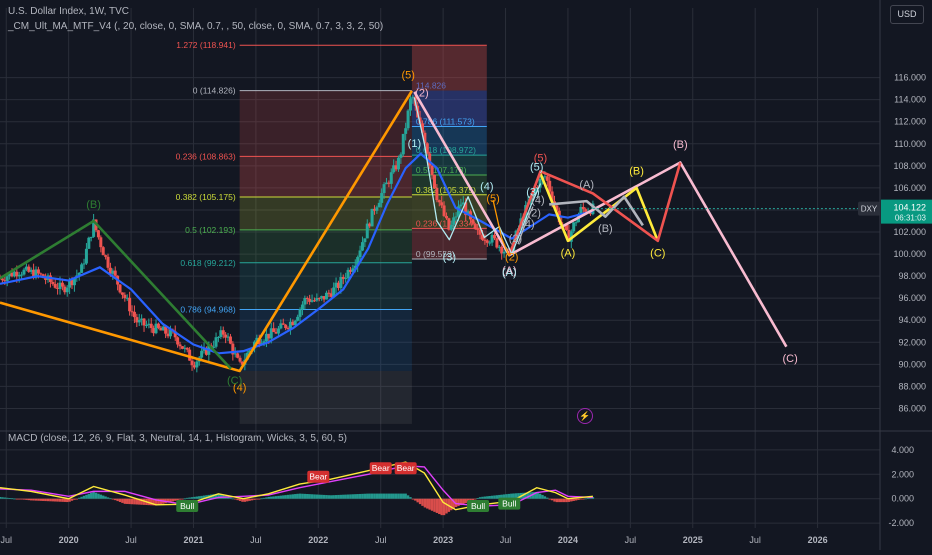 Image resolution: width=932 pixels, height=555 pixels. Describe the element at coordinates (907, 14) in the screenshot. I see `currency-button: USD` at that location.